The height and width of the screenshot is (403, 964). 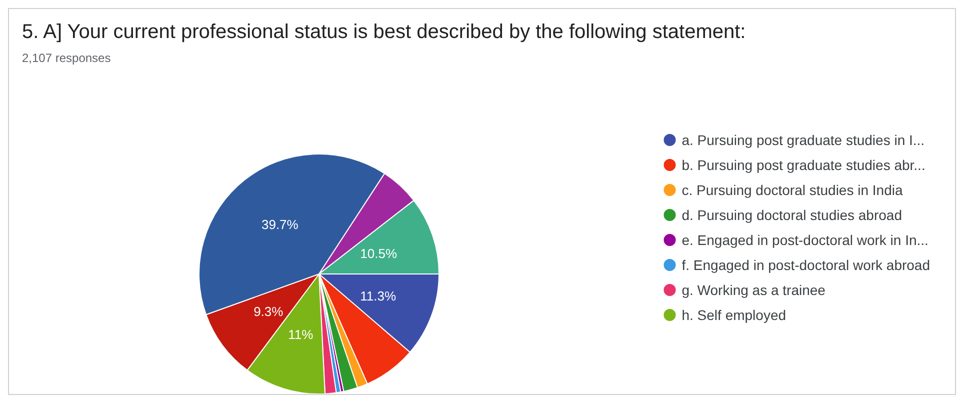 I want to click on data-label: 11.3%, so click(x=378, y=296).